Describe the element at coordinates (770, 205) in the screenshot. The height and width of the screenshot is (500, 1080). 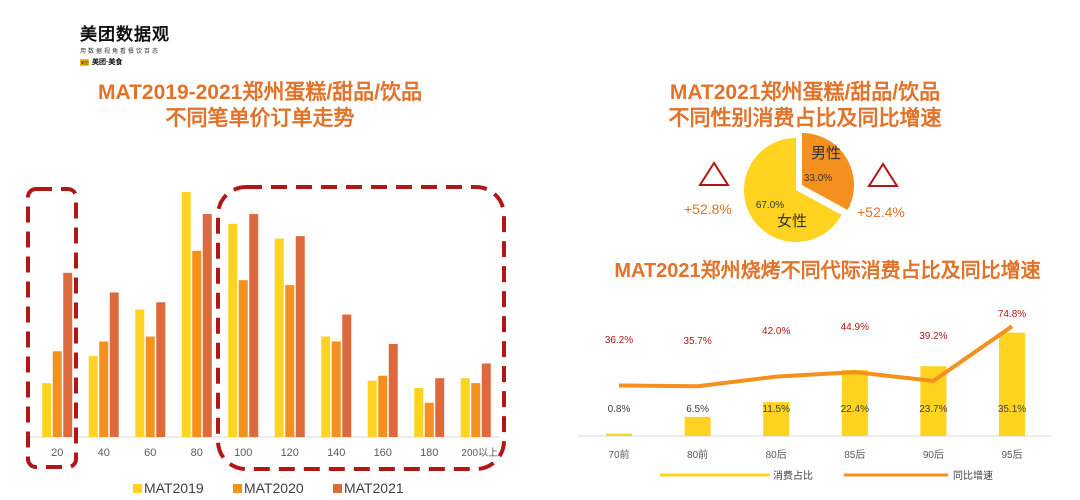
I see `pie-value-female: 67.0%` at that location.